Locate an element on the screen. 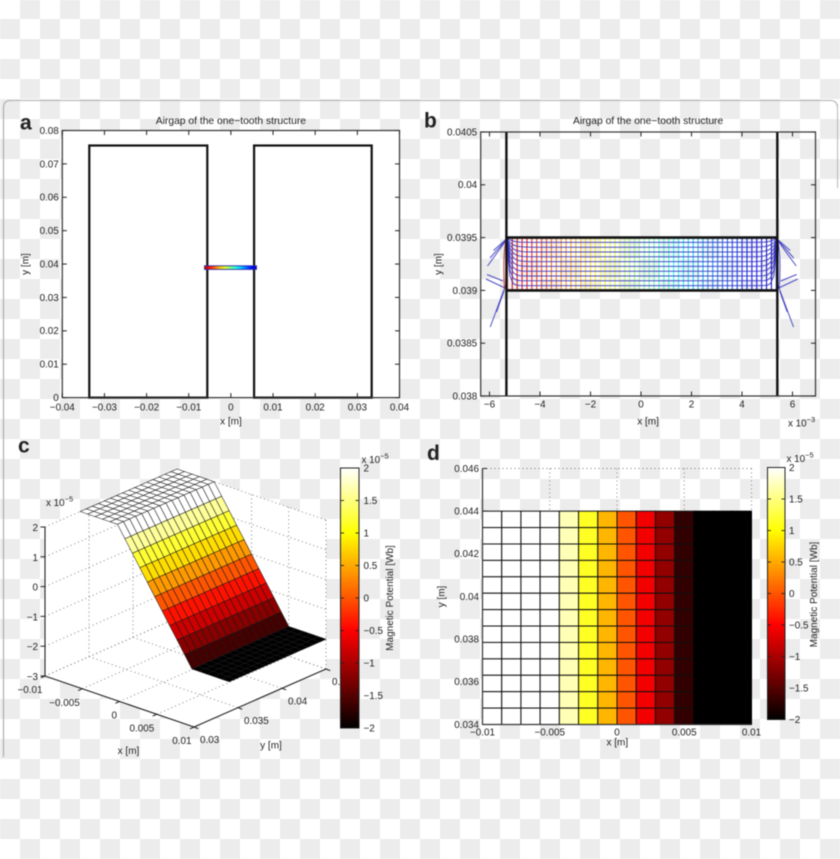 This screenshot has width=840, height=859. svg-text: a is located at coordinates (26, 123).